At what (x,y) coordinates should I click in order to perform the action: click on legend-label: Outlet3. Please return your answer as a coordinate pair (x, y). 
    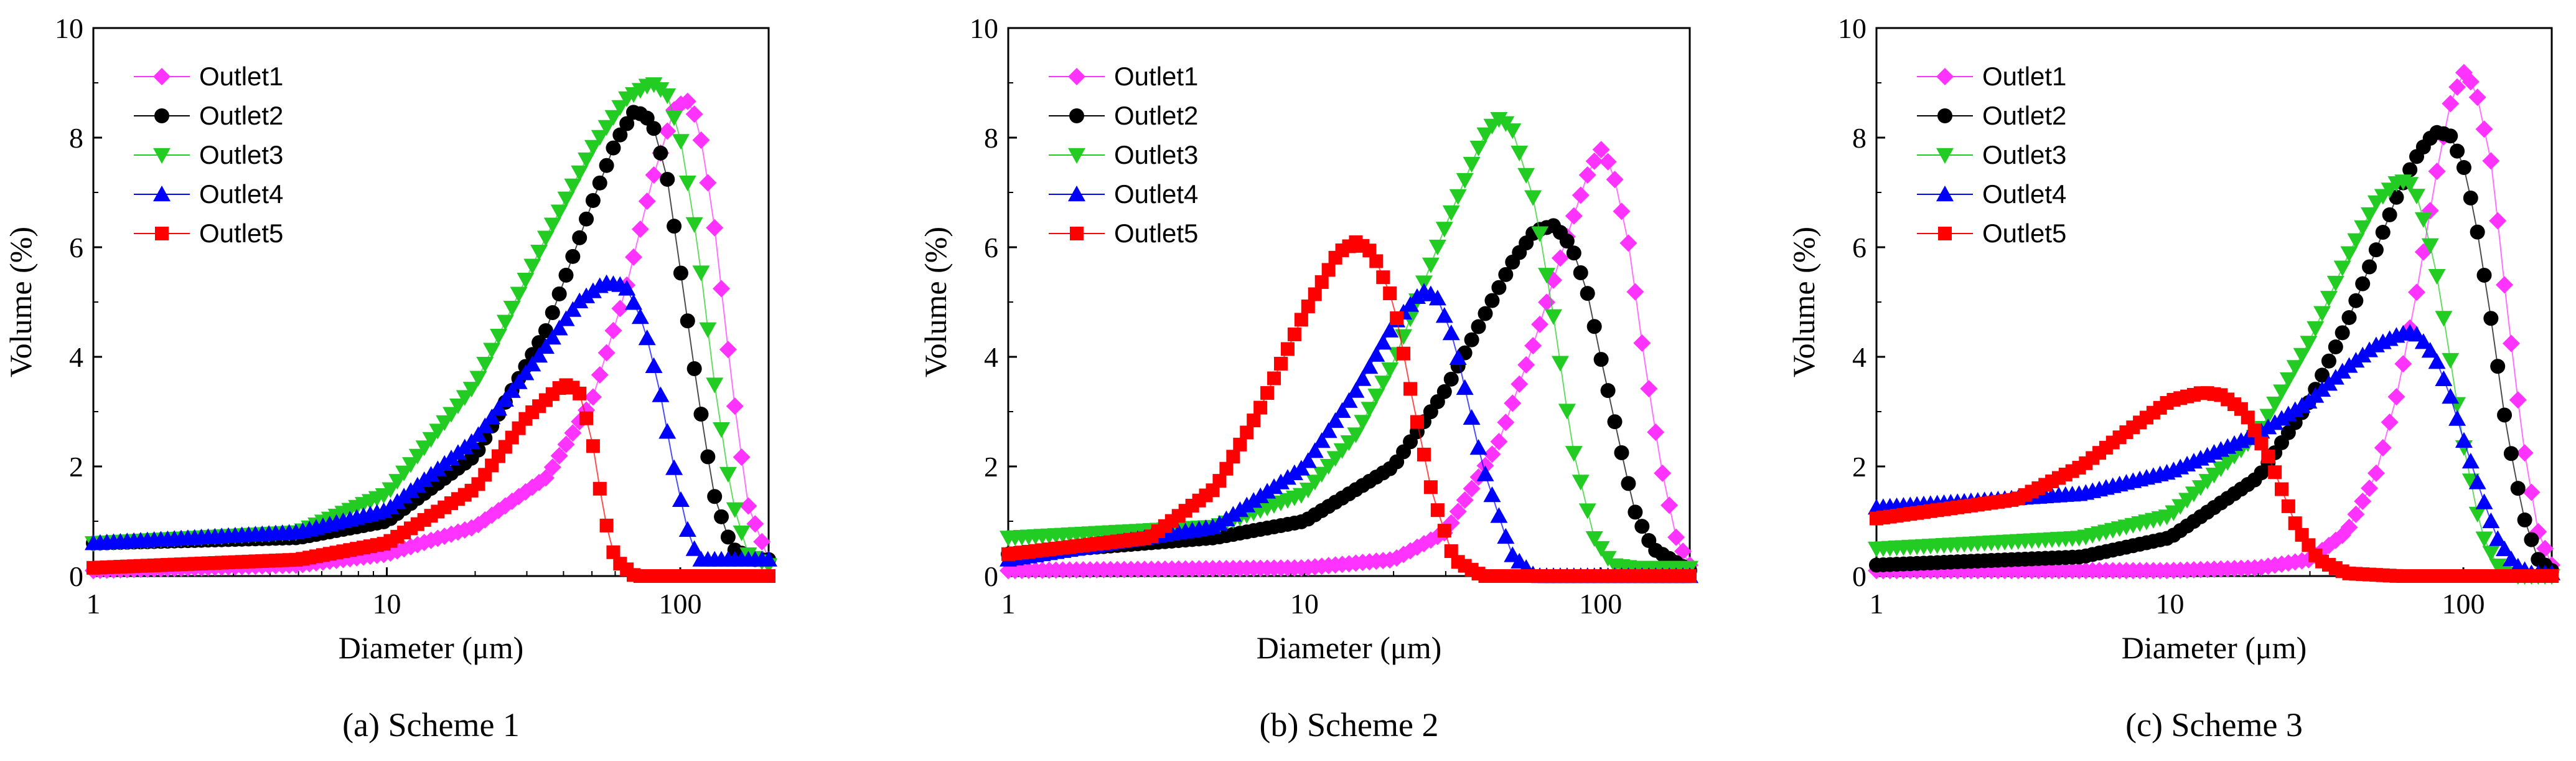
    Looking at the image, I should click on (2024, 154).